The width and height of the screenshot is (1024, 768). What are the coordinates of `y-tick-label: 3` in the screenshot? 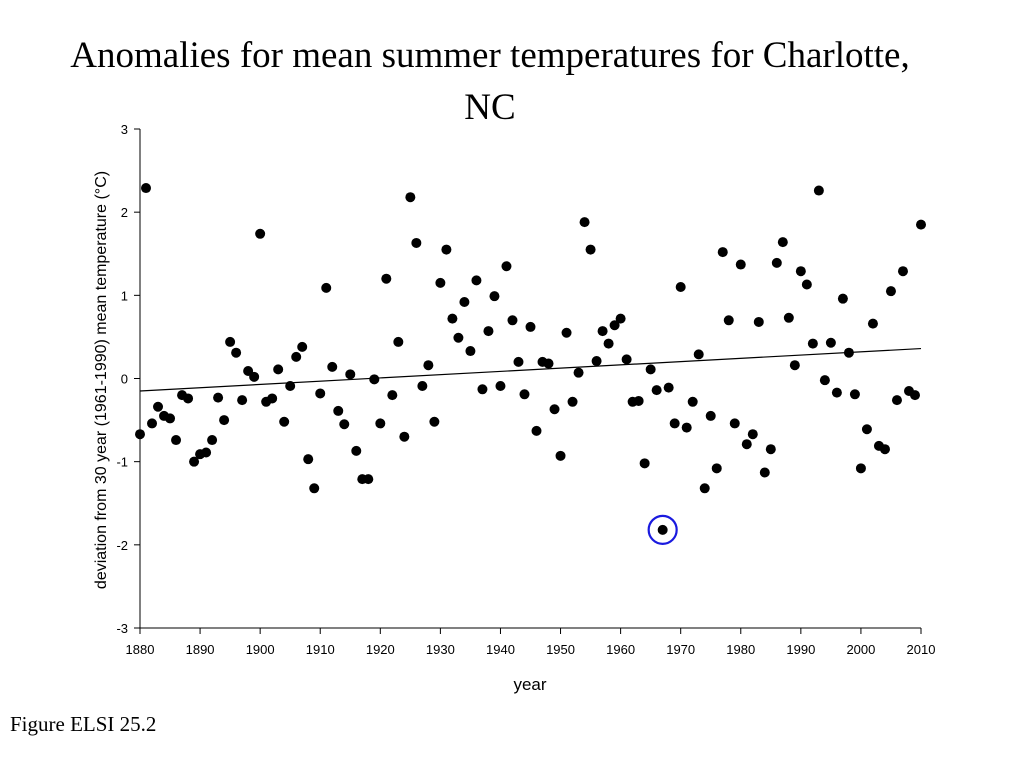 It's located at (124, 129).